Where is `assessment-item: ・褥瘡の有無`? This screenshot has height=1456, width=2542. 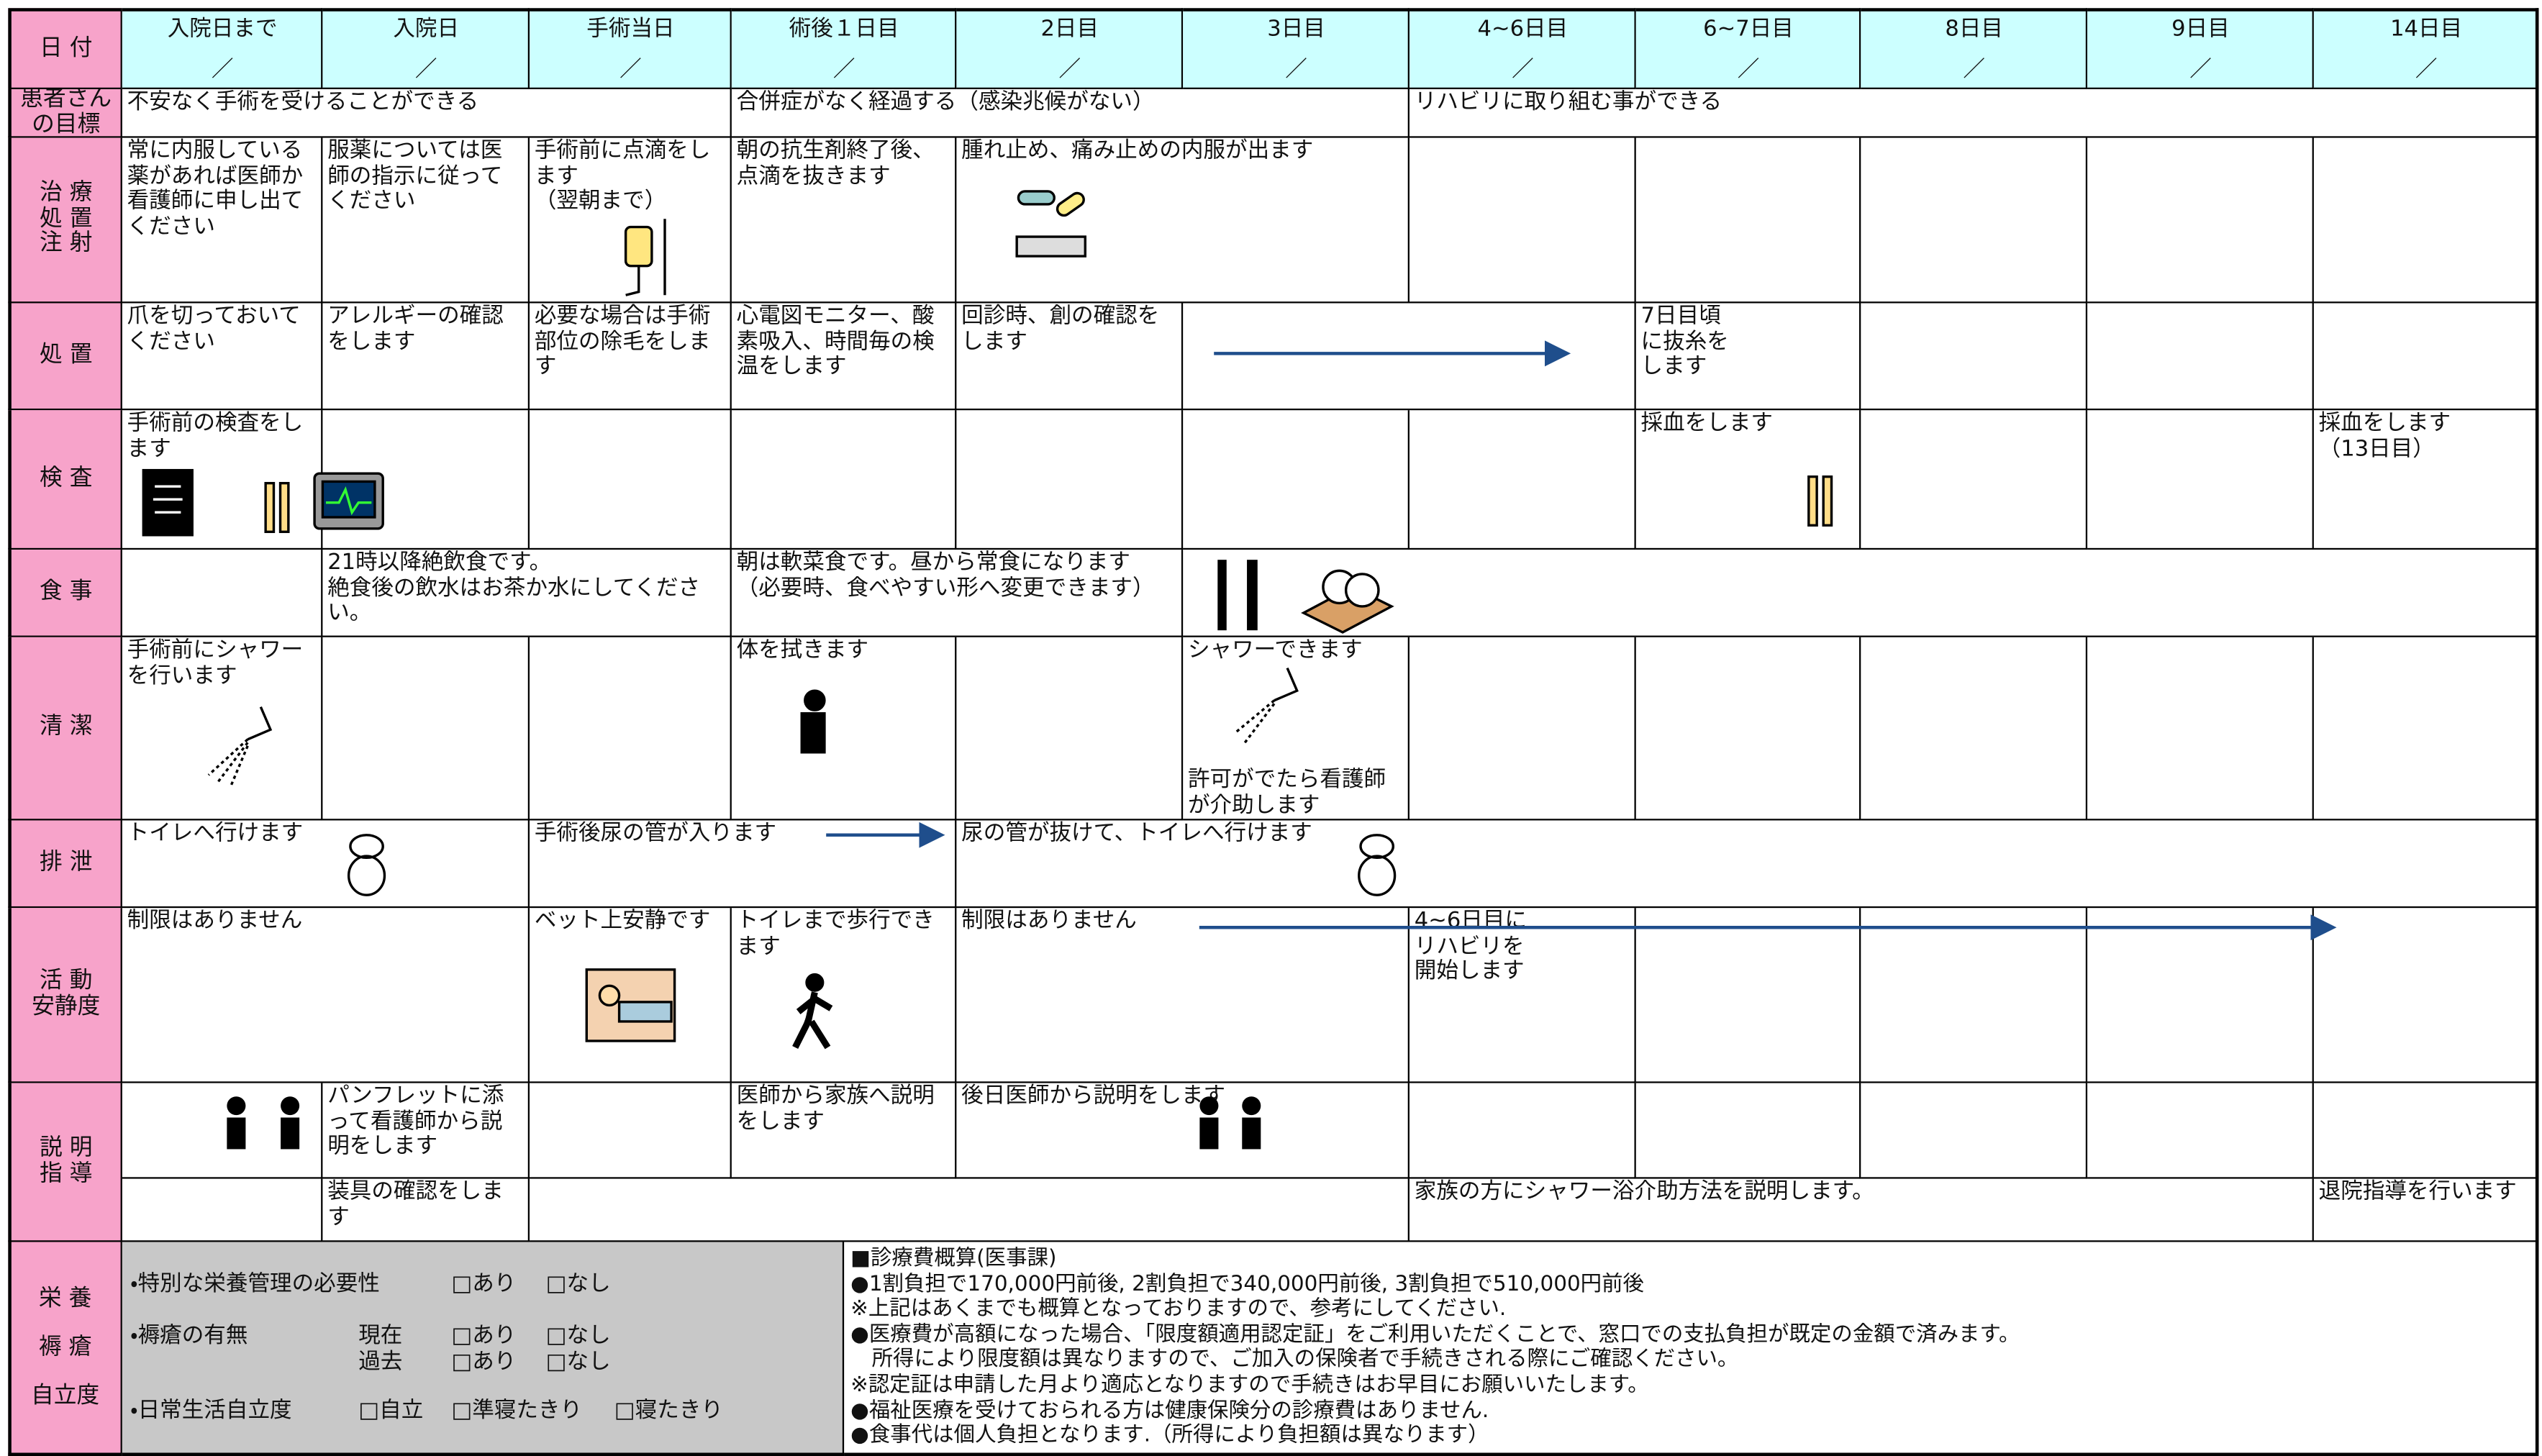 assessment-item: ・褥瘡の有無 is located at coordinates (189, 1336).